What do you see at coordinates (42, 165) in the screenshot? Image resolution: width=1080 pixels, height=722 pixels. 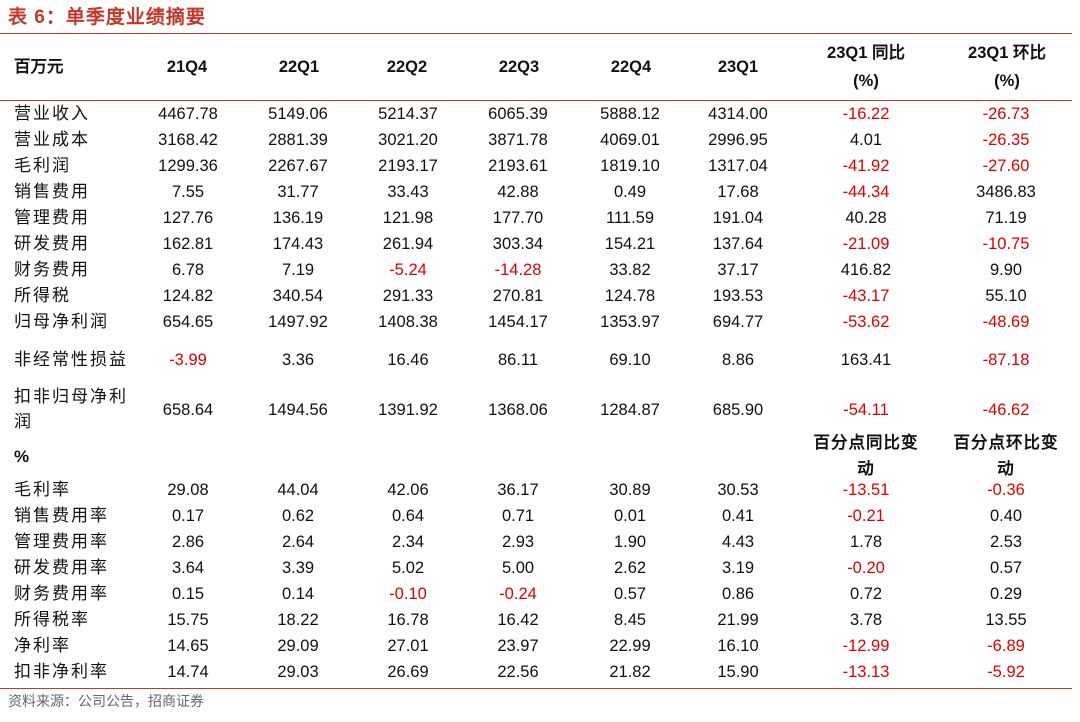 I see `row-label: 毛利润` at bounding box center [42, 165].